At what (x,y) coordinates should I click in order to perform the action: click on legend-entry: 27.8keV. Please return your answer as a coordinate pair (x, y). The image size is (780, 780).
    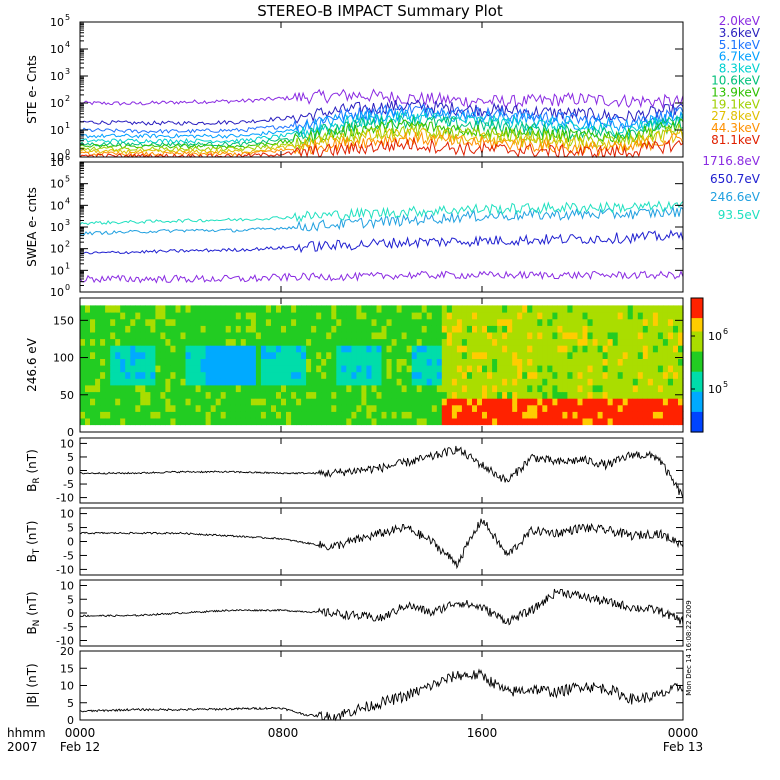
    Looking at the image, I should click on (736, 116).